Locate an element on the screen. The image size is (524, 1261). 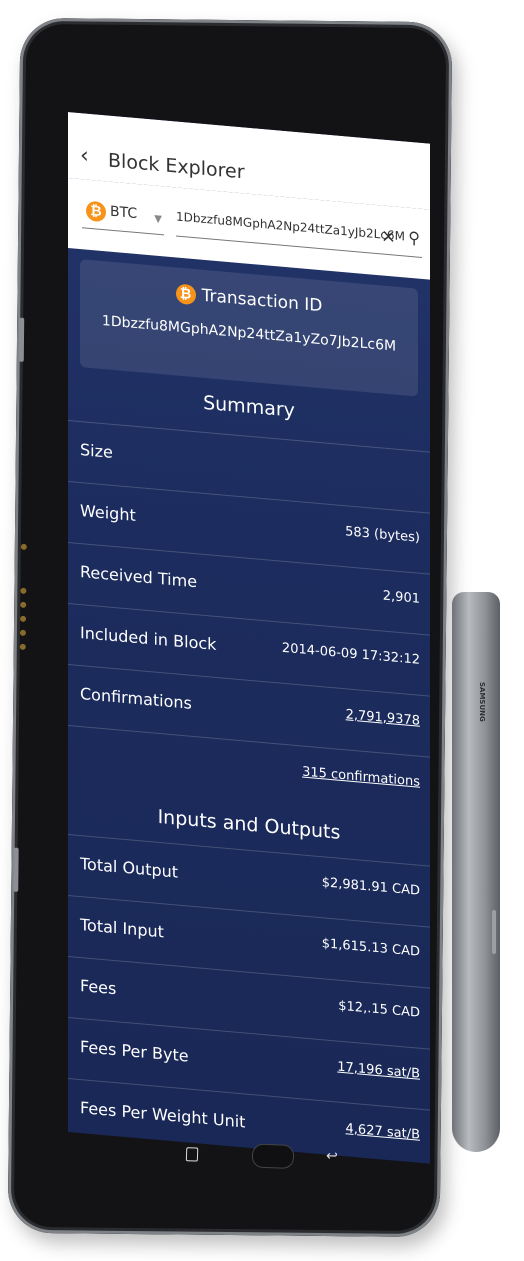
row-label: Fees is located at coordinates (98, 987).